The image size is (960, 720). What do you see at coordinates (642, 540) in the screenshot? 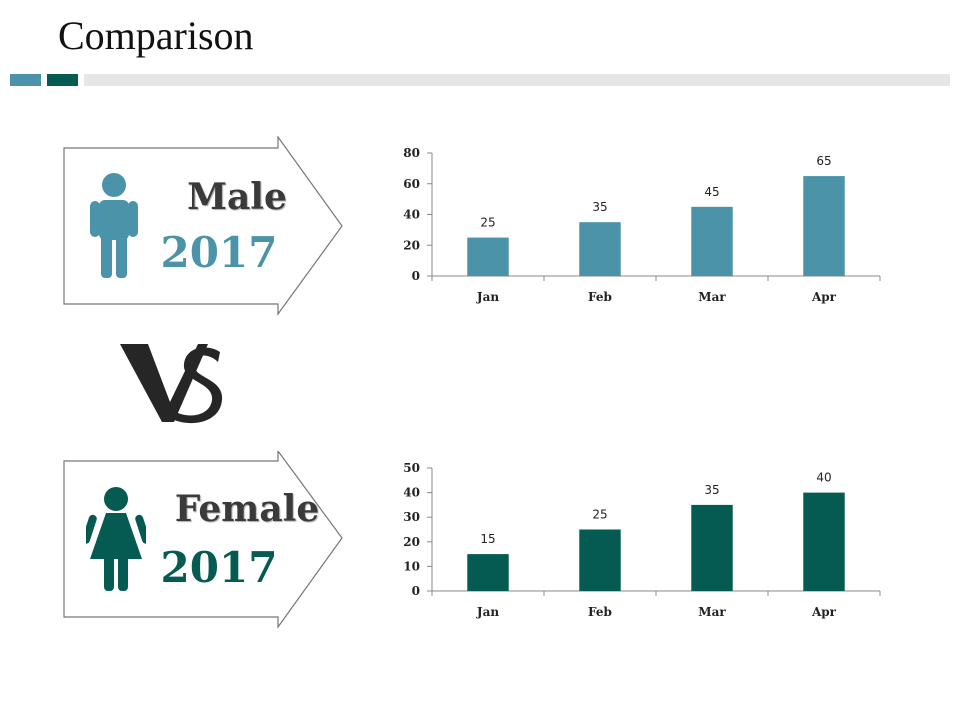
I see `female-chart-svg: 0 10 20 30 40 50 15 Jan 25 Feb 35 Mar 40 Apr` at bounding box center [642, 540].